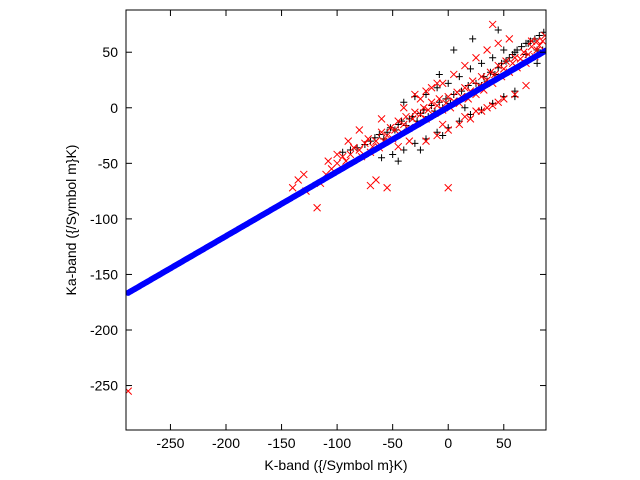 This screenshot has height=480, width=640. I want to click on y-tick-label: 50, so click(110, 52).